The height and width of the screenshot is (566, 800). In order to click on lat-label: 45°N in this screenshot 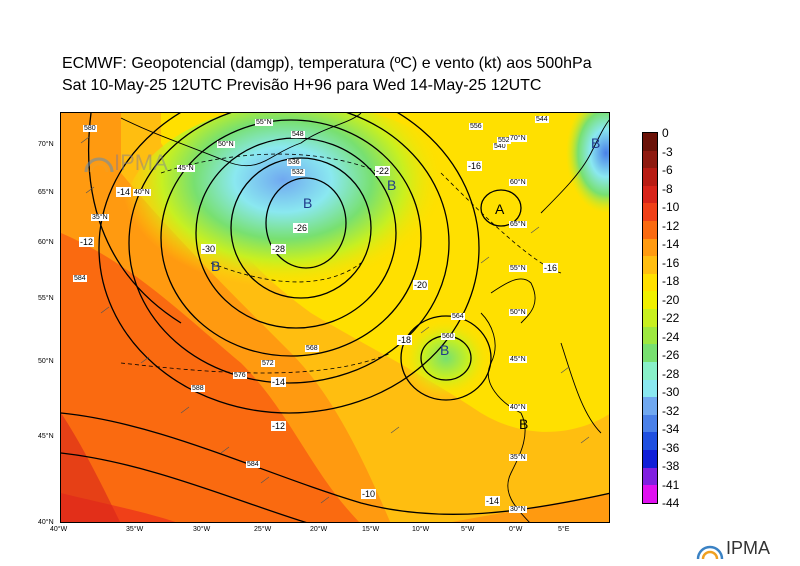, I will do `click(46, 436)`.